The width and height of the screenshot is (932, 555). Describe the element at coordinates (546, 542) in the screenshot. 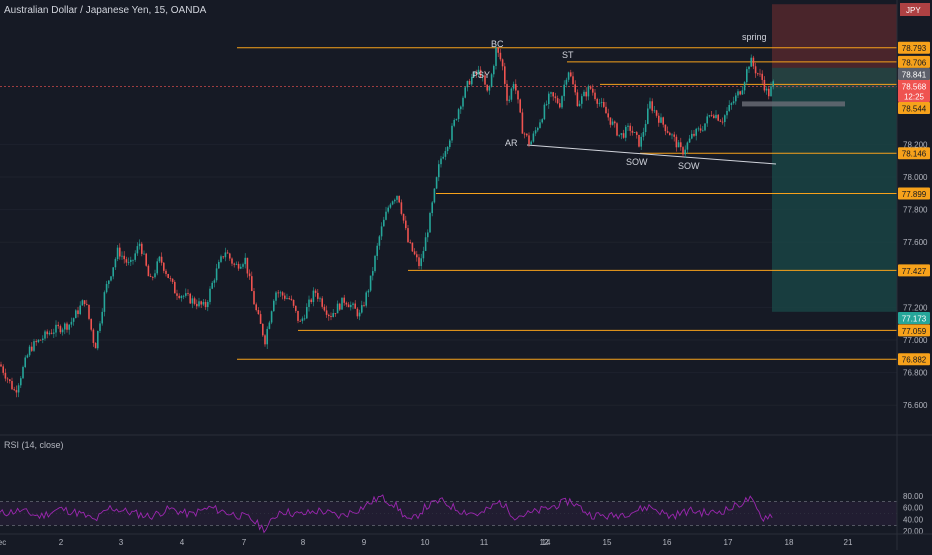

I see `time-tick-label: 14` at that location.